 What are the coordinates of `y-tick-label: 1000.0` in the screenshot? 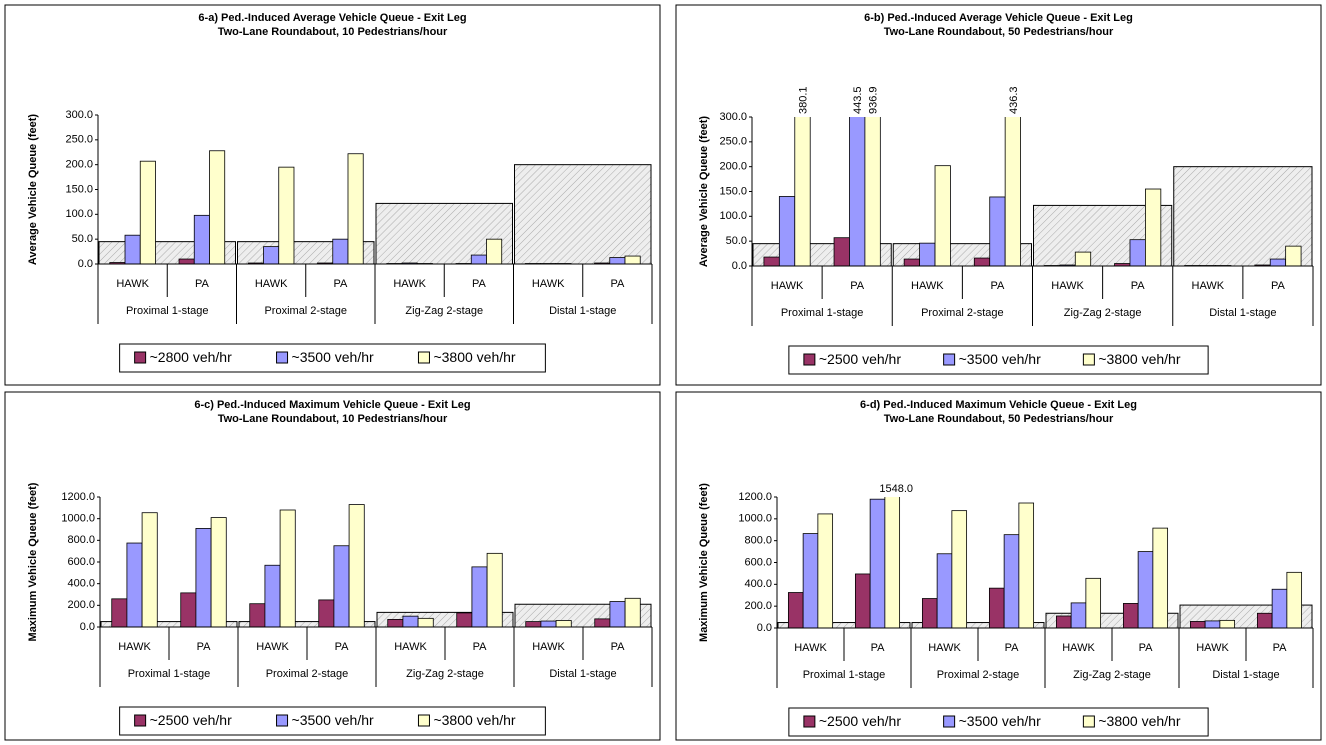 It's located at (755, 519).